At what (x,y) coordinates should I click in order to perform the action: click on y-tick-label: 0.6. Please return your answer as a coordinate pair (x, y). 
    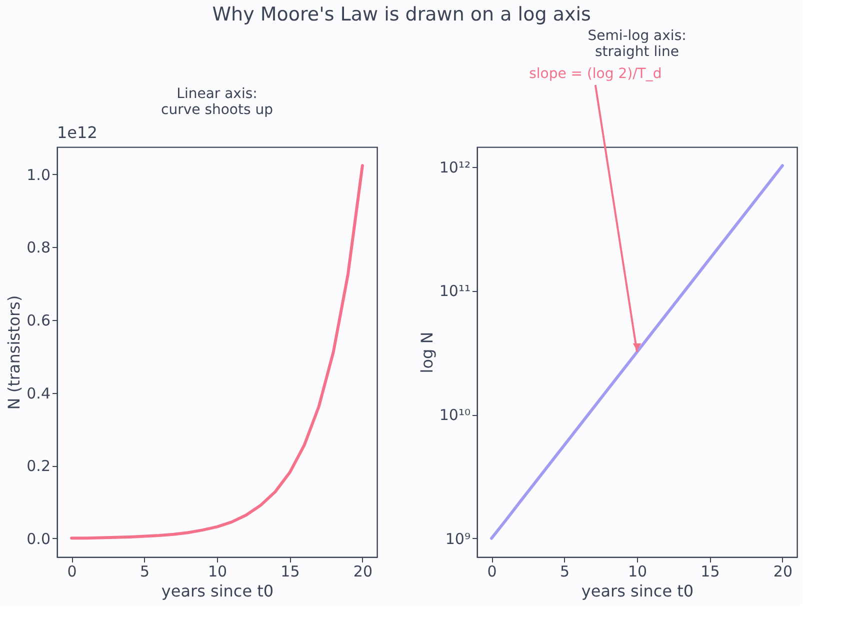
    Looking at the image, I should click on (38, 320).